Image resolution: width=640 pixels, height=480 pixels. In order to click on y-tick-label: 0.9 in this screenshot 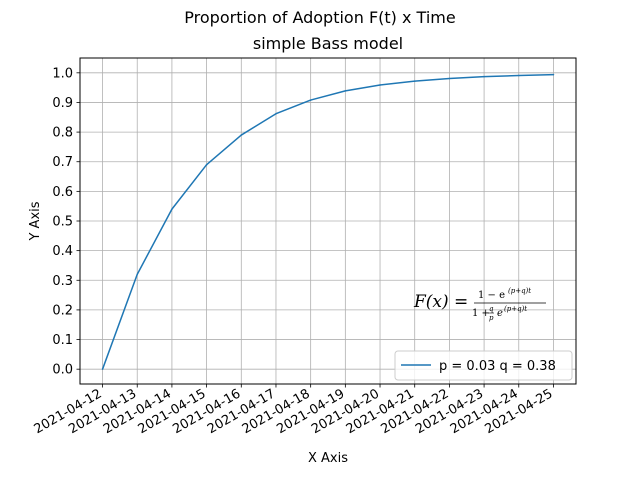, I will do `click(62, 103)`.